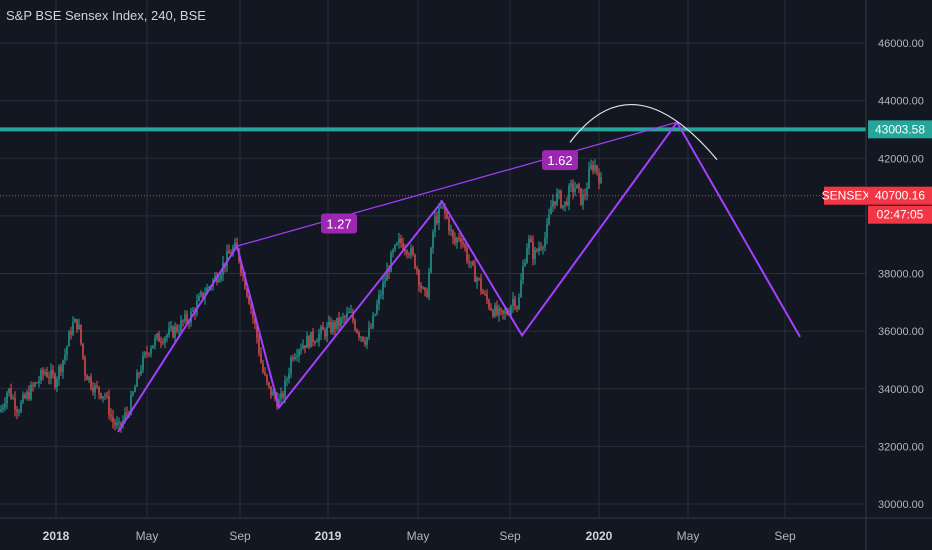 This screenshot has width=932, height=550. Describe the element at coordinates (900, 129) in the screenshot. I see `resistance-tag-label: 43003.58` at that location.